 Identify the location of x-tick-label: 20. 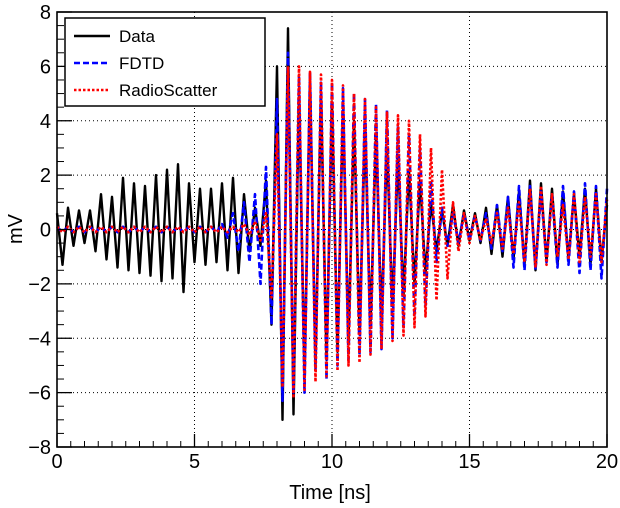
(607, 462).